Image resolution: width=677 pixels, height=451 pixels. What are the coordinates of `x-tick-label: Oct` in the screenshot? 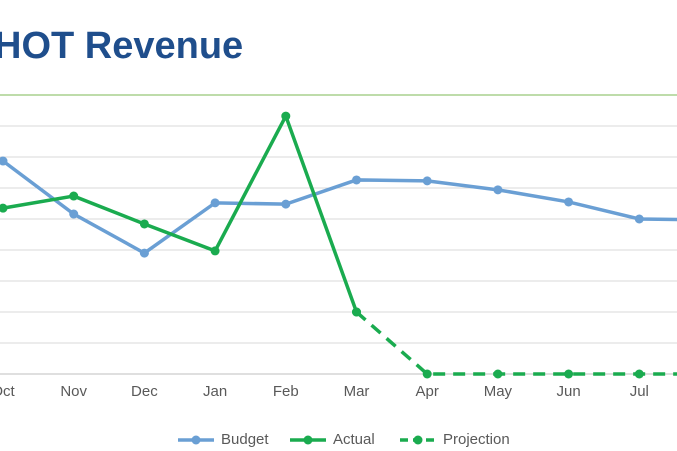 It's located at (7, 391).